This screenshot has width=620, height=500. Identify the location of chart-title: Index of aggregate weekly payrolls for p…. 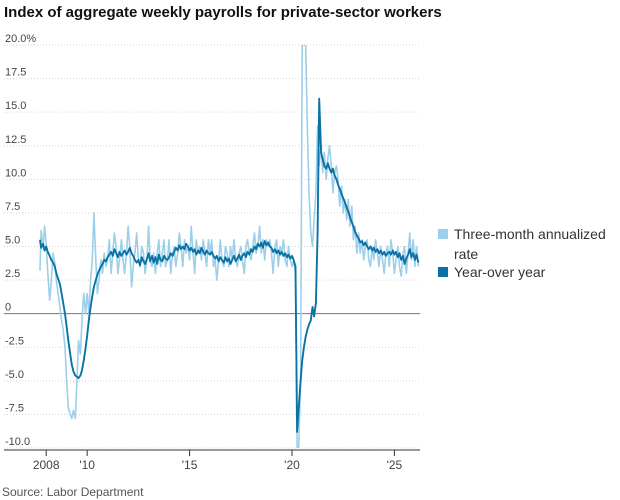
(223, 12).